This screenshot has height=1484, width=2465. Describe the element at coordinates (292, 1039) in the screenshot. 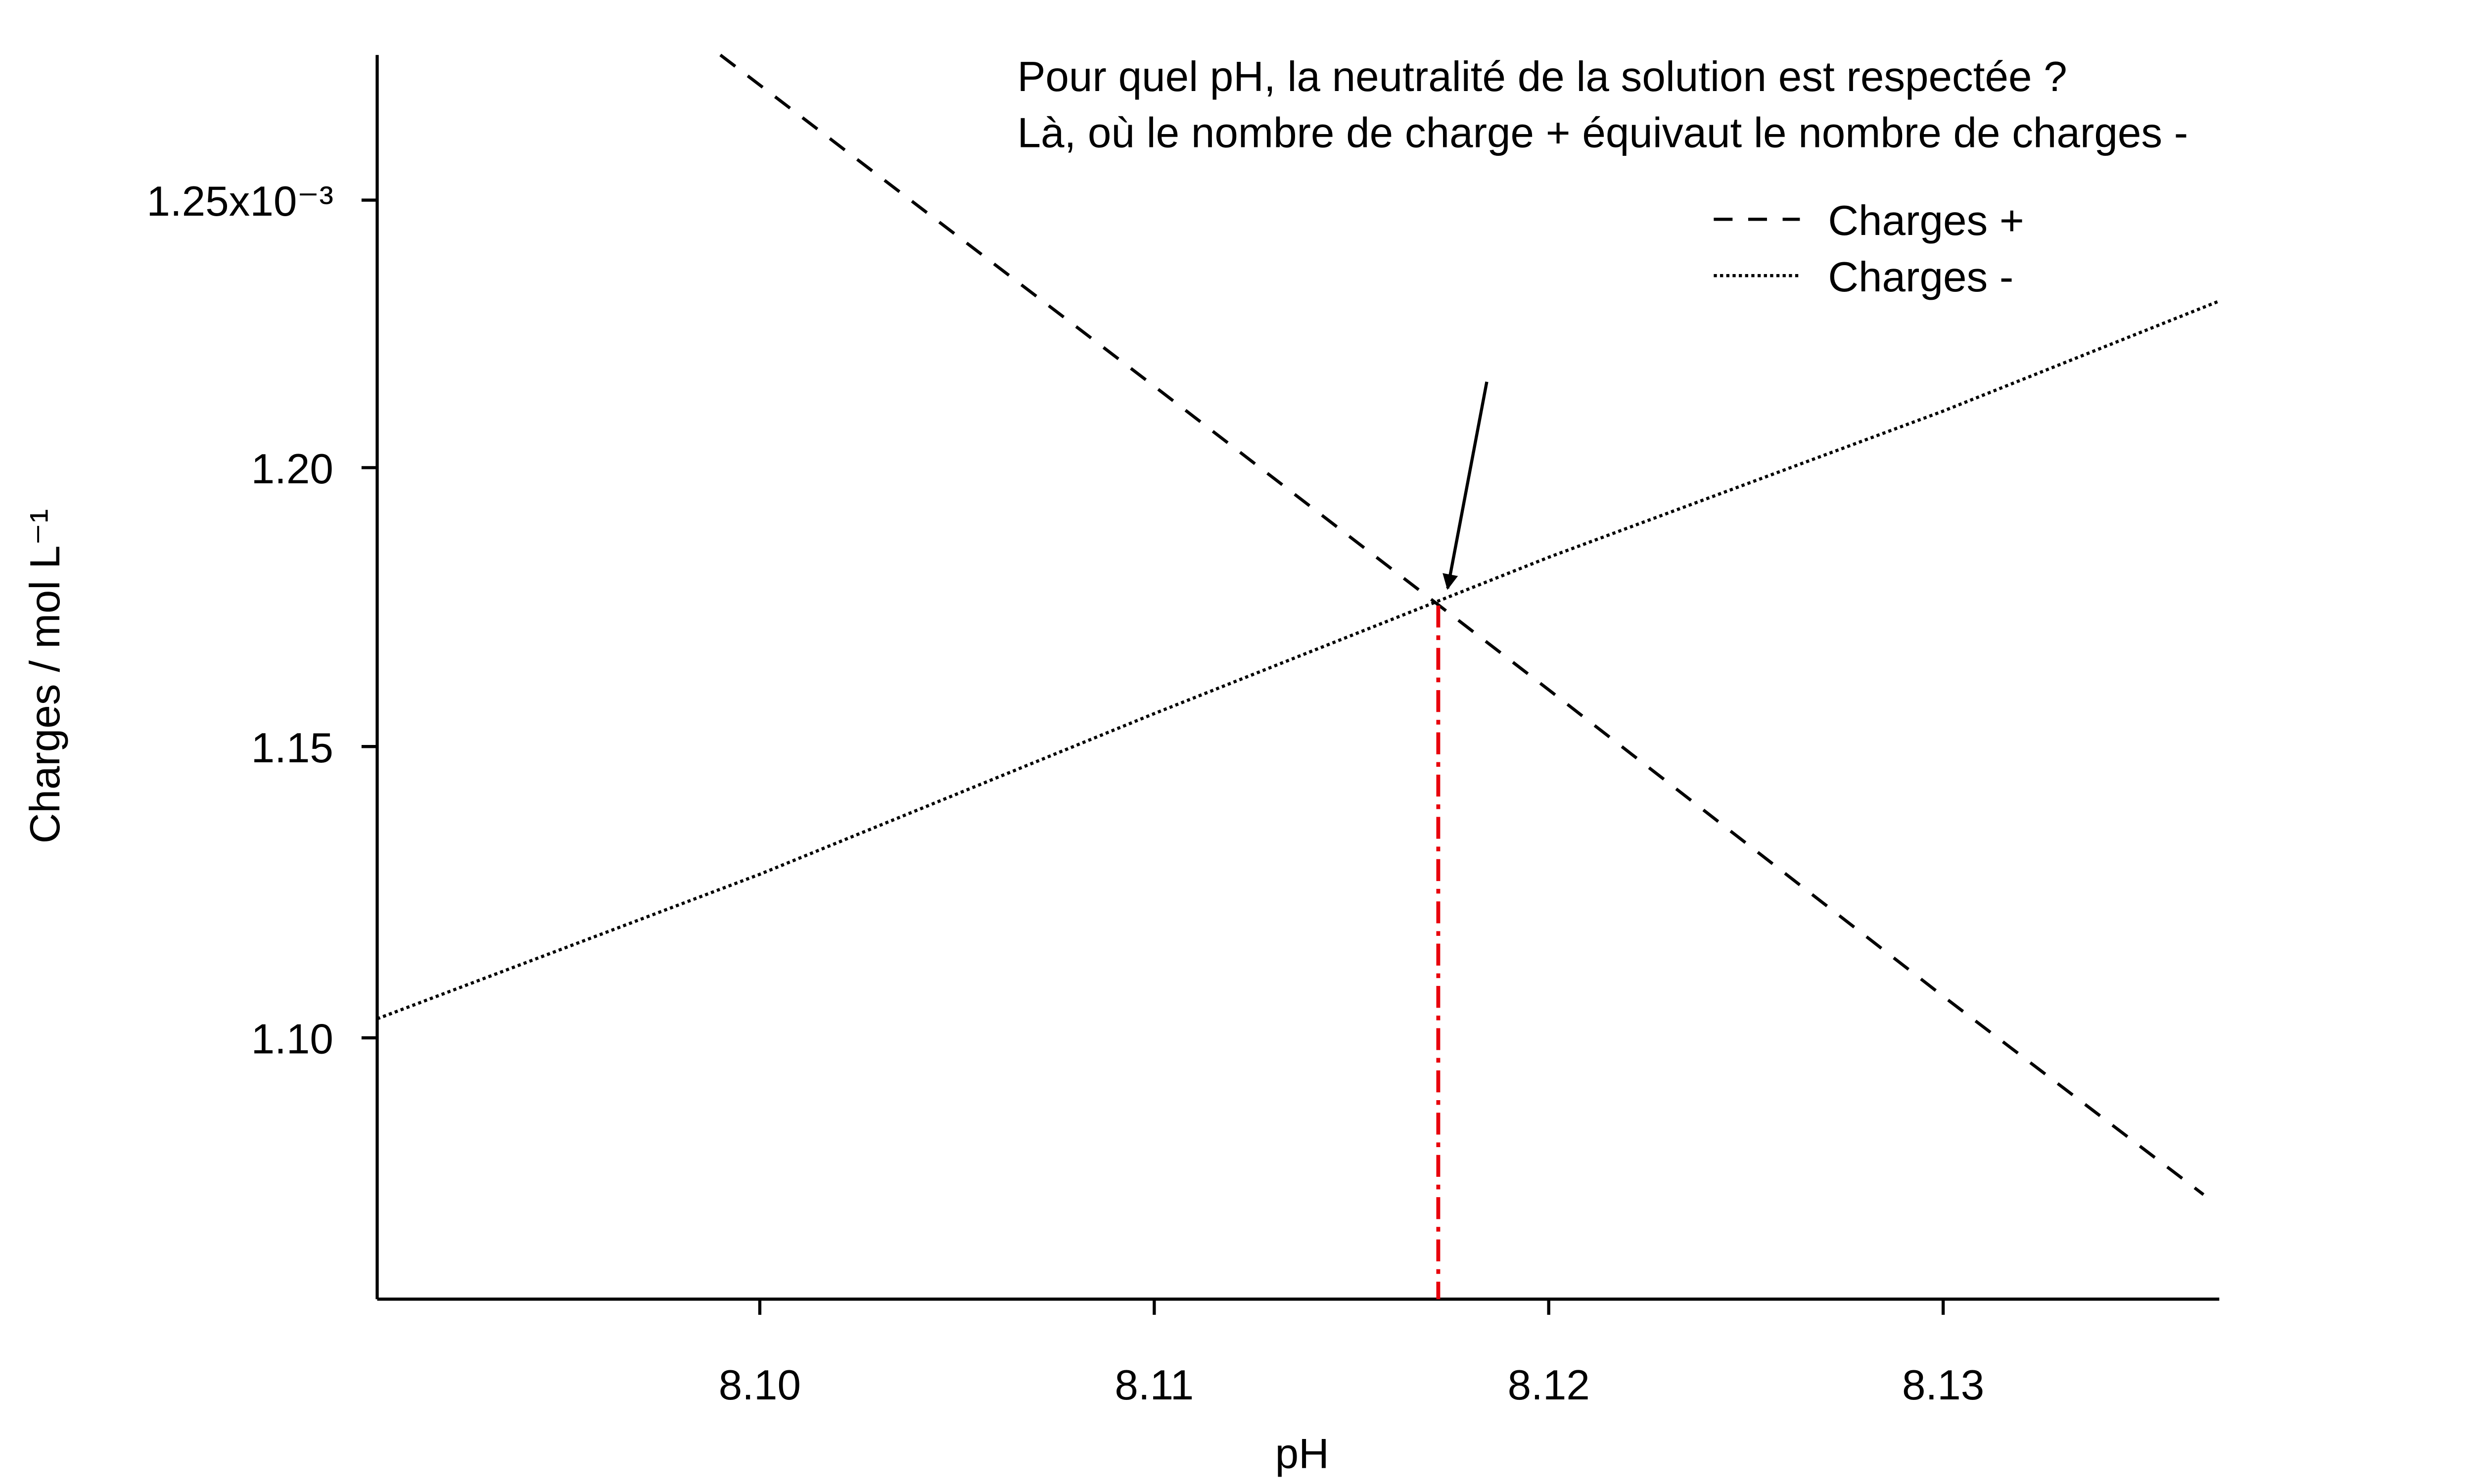

I see `y-tick-label: 1.10` at that location.